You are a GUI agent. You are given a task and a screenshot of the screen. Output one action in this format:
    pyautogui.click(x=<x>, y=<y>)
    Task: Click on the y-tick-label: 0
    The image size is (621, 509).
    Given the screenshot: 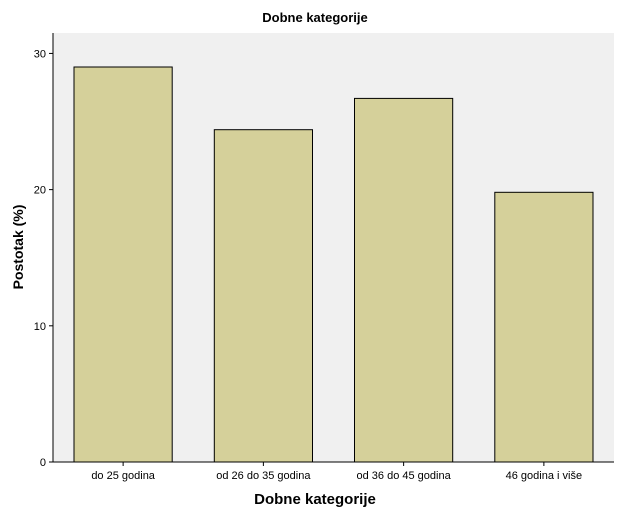 What is the action you would take?
    pyautogui.click(x=43, y=463)
    